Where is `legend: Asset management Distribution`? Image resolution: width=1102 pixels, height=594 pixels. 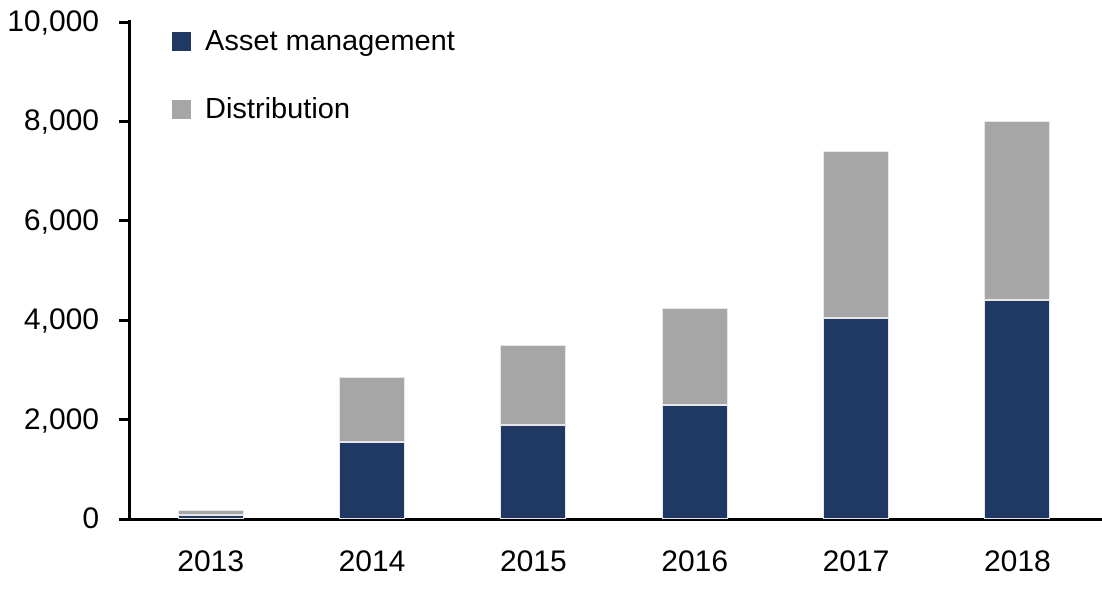
legend: Asset management Distribution is located at coordinates (313, 96).